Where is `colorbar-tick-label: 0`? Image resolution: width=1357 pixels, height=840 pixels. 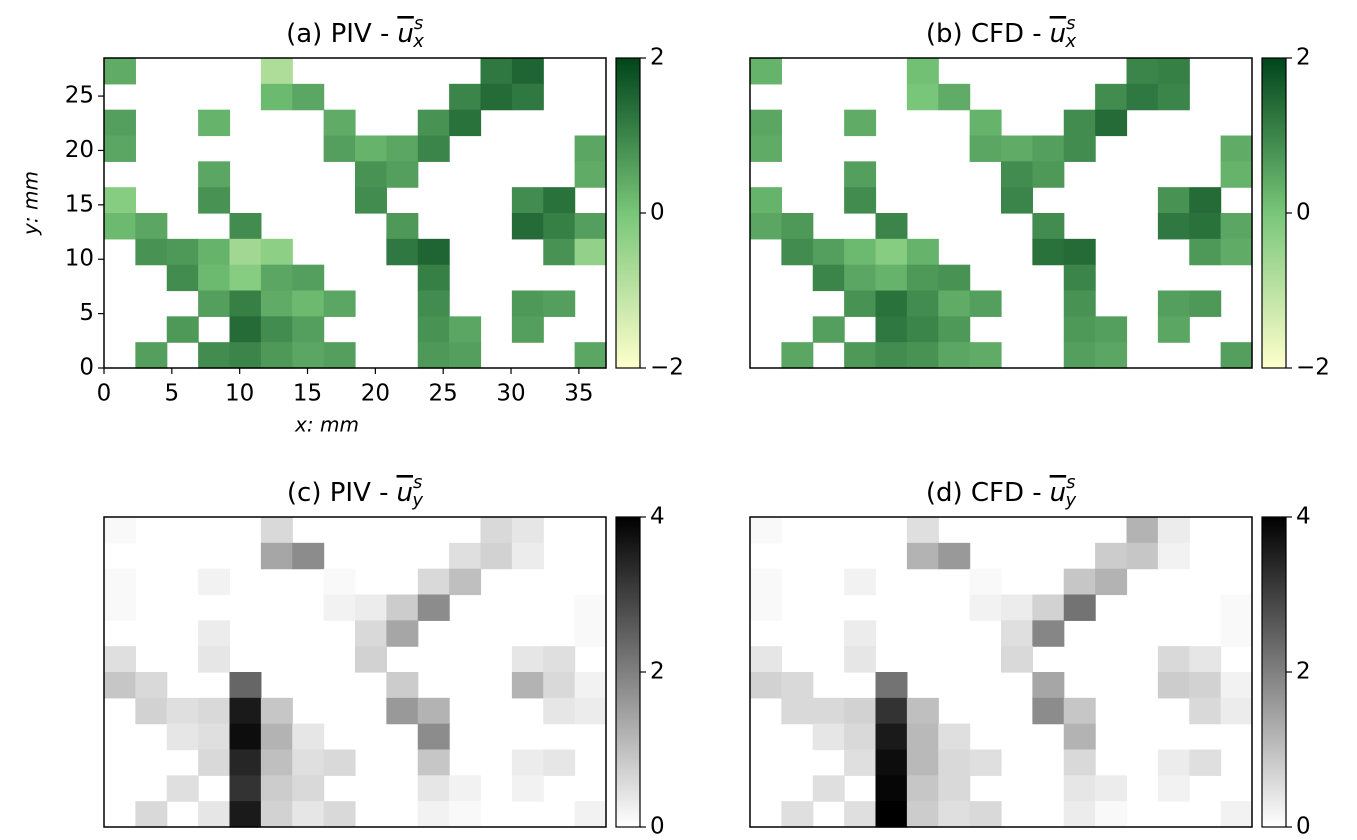 colorbar-tick-label: 0 is located at coordinates (657, 827).